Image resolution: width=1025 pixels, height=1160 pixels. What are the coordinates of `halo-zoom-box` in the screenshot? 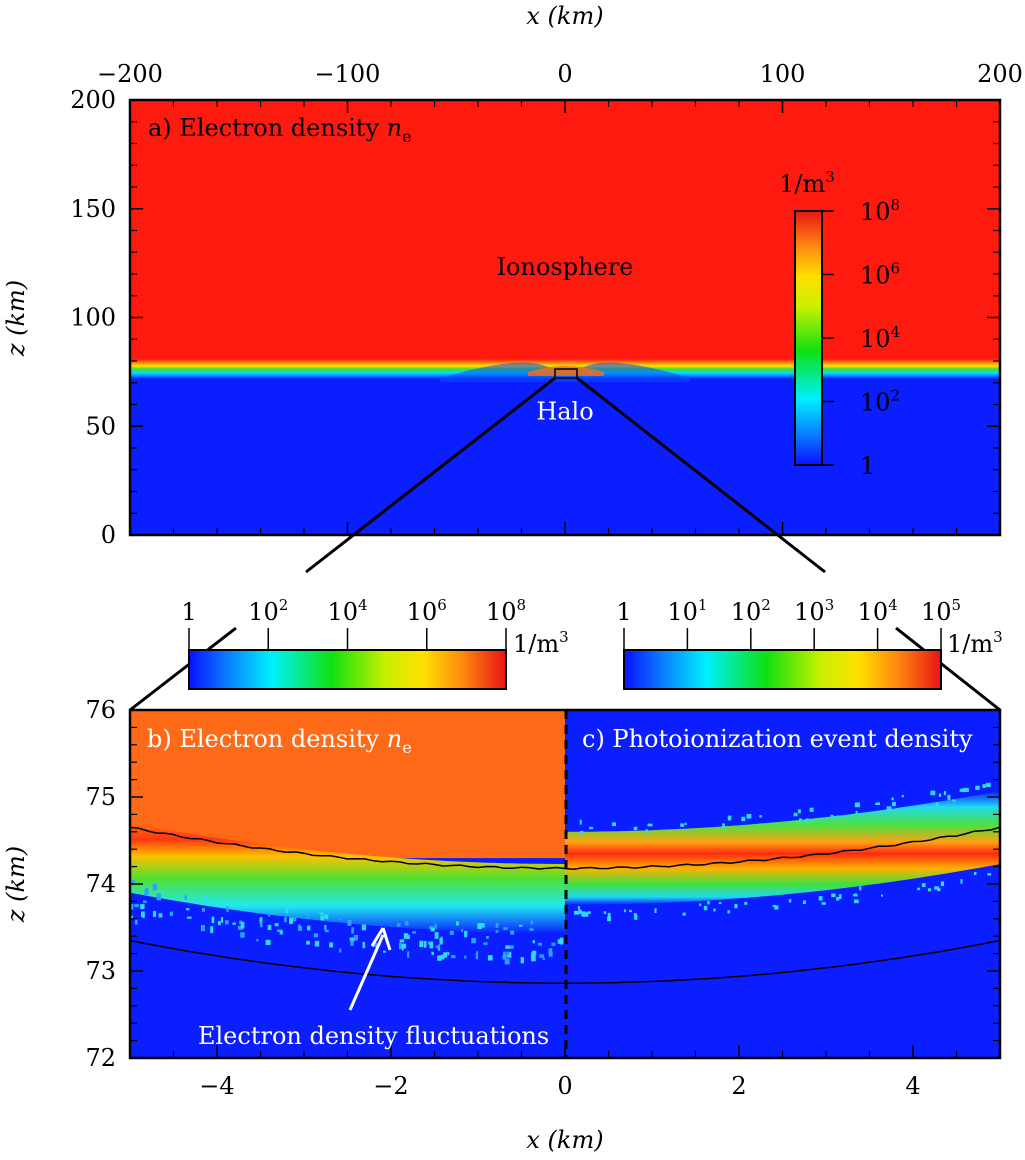 It's located at (566, 373).